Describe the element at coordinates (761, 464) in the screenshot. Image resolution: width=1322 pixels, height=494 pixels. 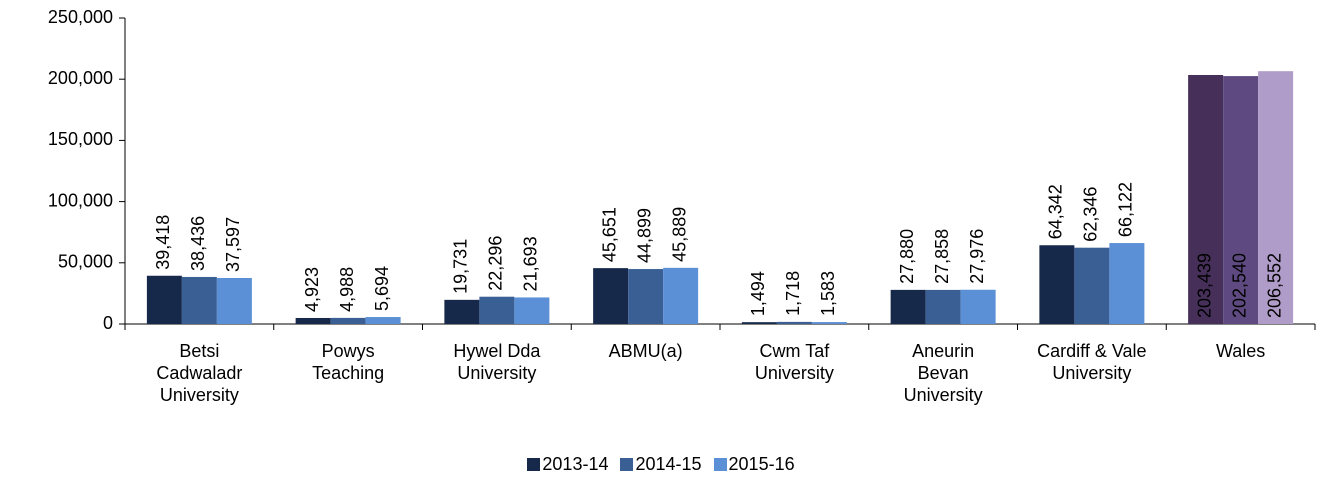
I see `legend-label: 2015-16` at that location.